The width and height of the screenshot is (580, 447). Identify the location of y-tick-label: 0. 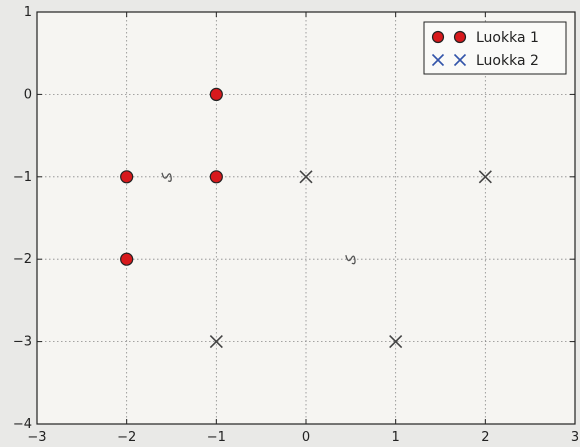
(28, 94).